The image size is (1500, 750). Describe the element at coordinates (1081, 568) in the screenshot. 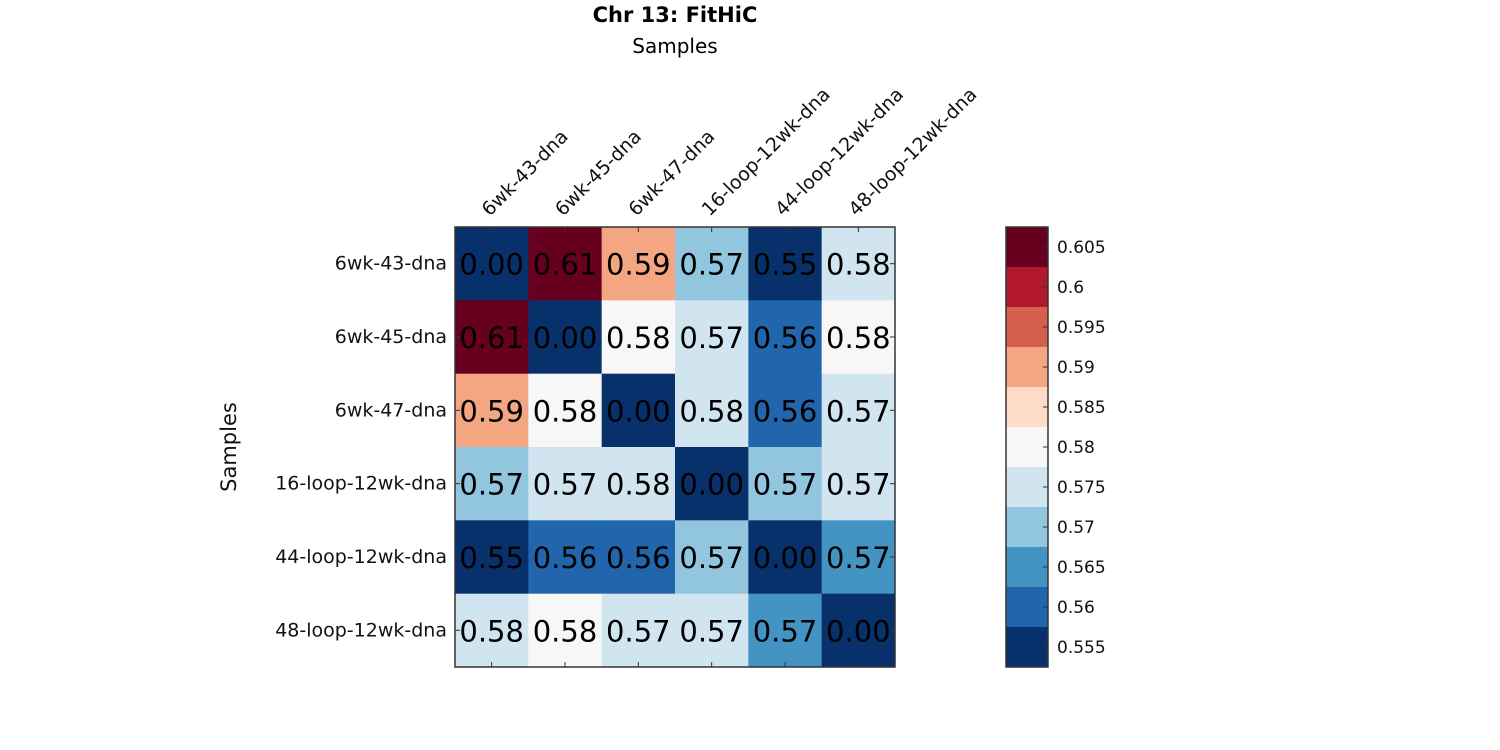

I see `colorbar-tick-label: 0.565` at that location.